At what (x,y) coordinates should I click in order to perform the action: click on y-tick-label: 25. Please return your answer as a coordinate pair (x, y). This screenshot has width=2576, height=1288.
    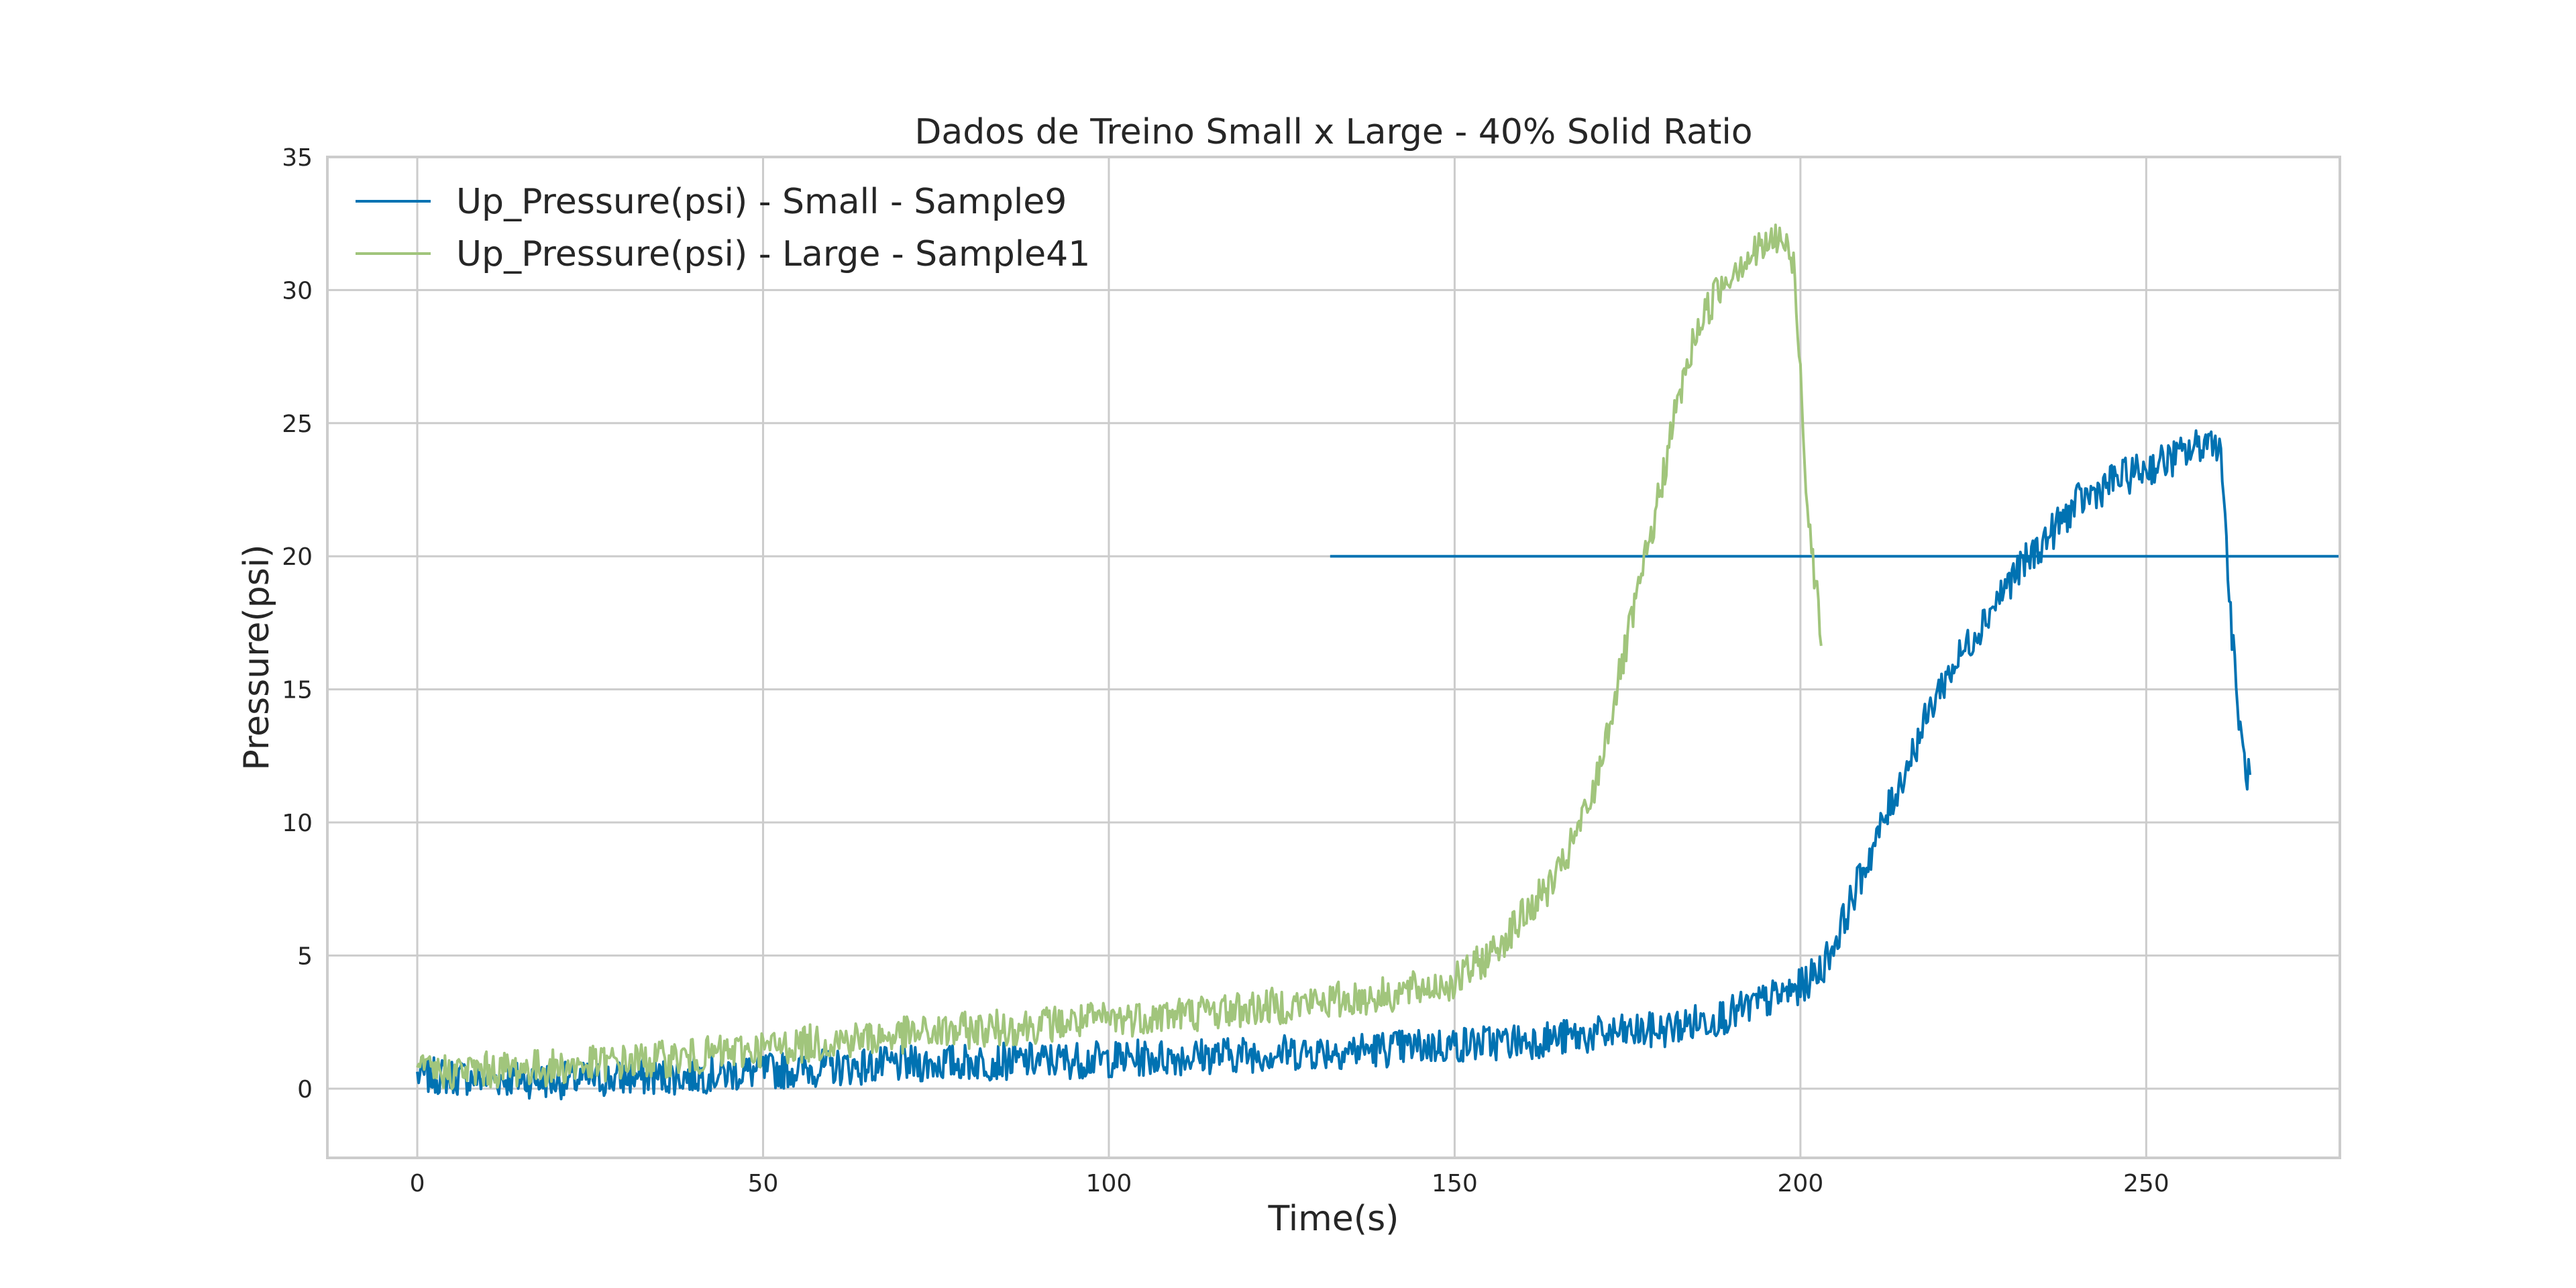
    Looking at the image, I should click on (297, 424).